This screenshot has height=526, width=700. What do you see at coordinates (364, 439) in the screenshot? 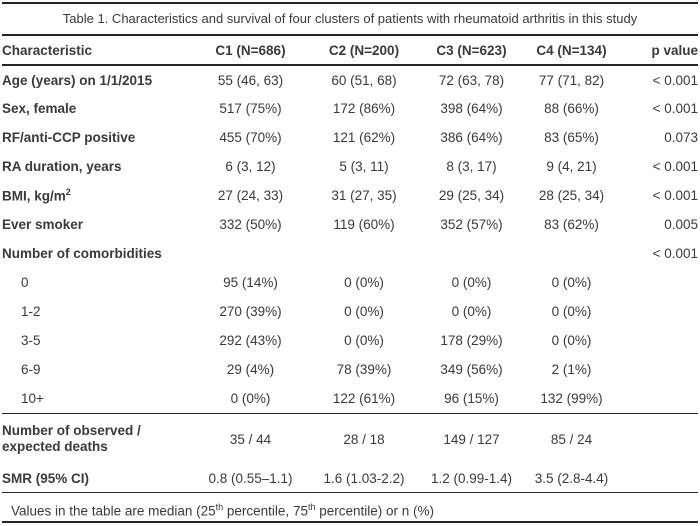
I see `cell-c2: 28 / 18` at bounding box center [364, 439].